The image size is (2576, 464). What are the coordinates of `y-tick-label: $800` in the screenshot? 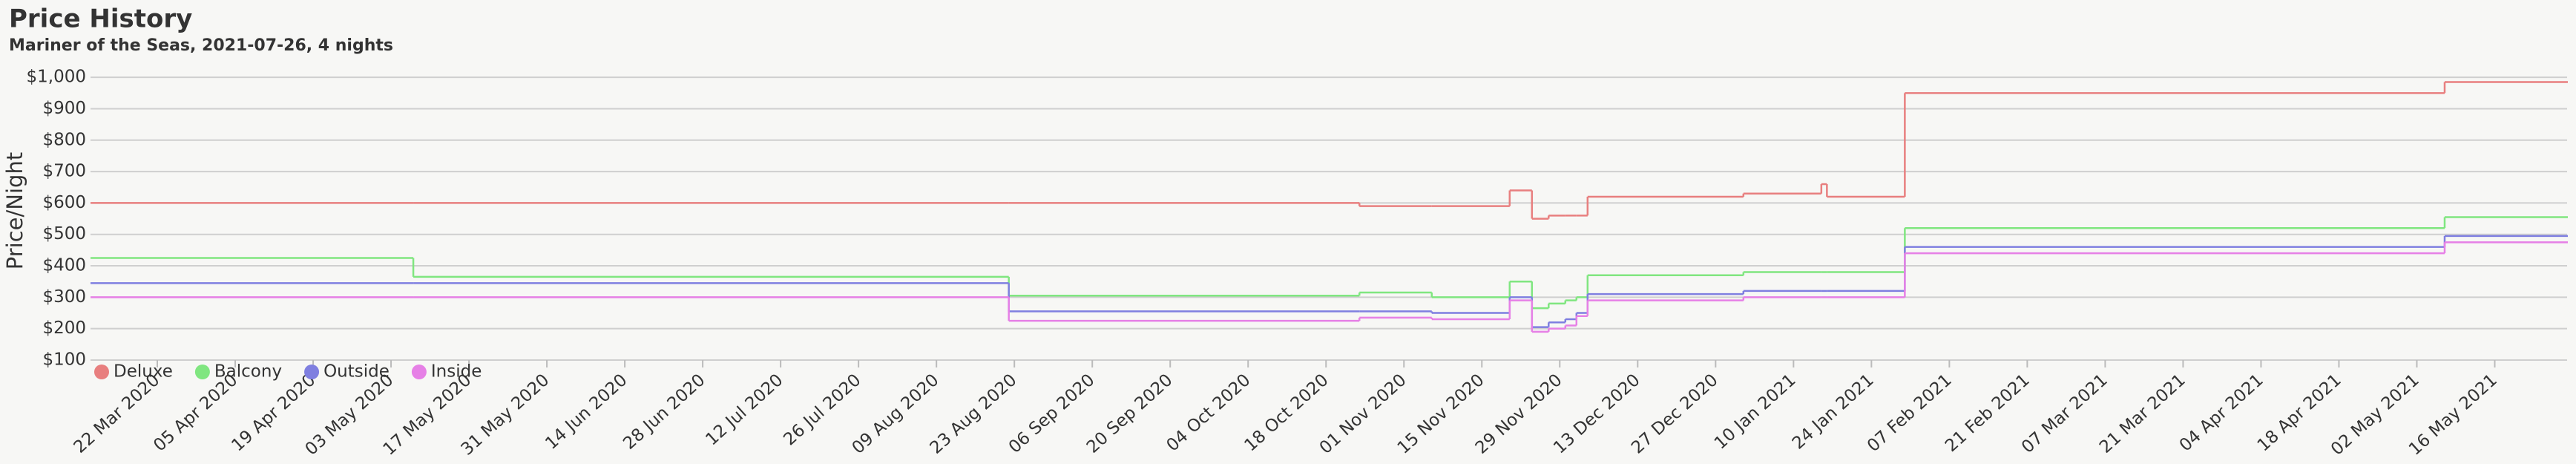 It's located at (64, 139).